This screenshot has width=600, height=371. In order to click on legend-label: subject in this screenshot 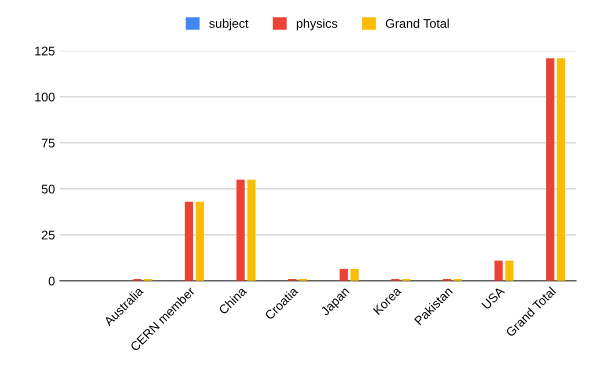, I will do `click(228, 24)`.